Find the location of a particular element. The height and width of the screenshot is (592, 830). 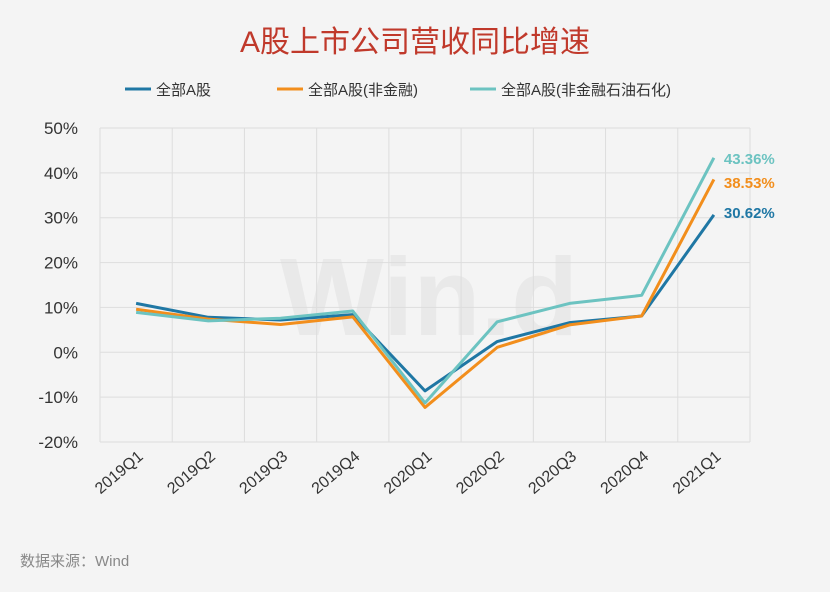

y-tick-label: 30% is located at coordinates (61, 218).